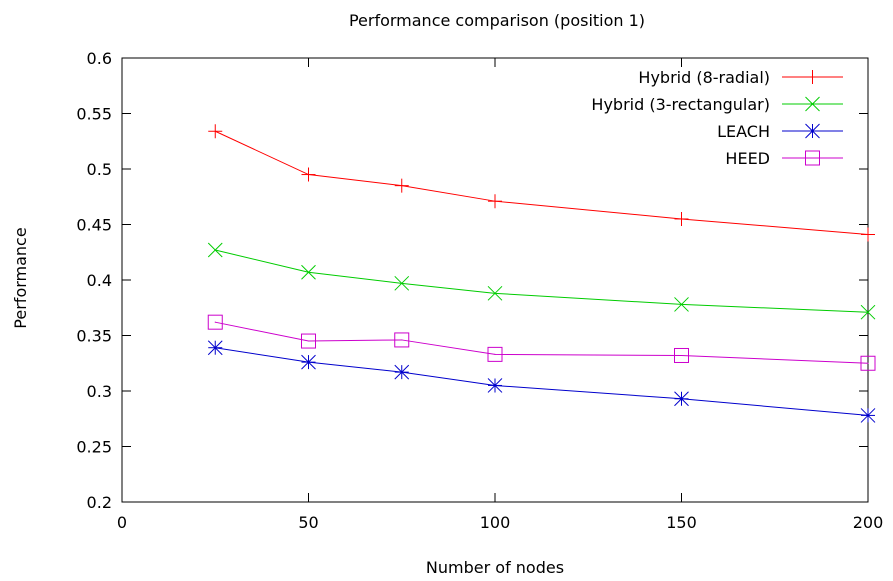  I want to click on y-tick-label: 0.55, so click(94, 114).